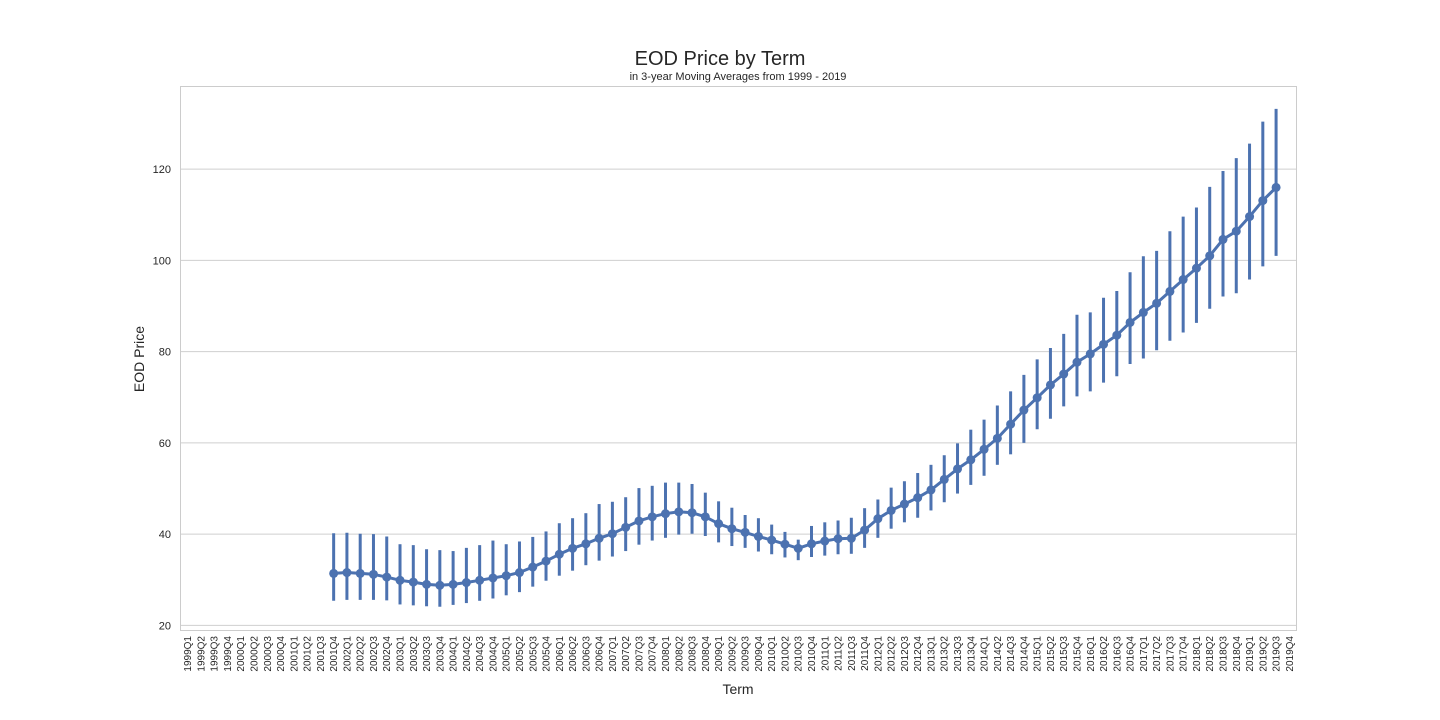 The width and height of the screenshot is (1440, 720). I want to click on x-tick-label-2009Q3: 2009Q3, so click(746, 654).